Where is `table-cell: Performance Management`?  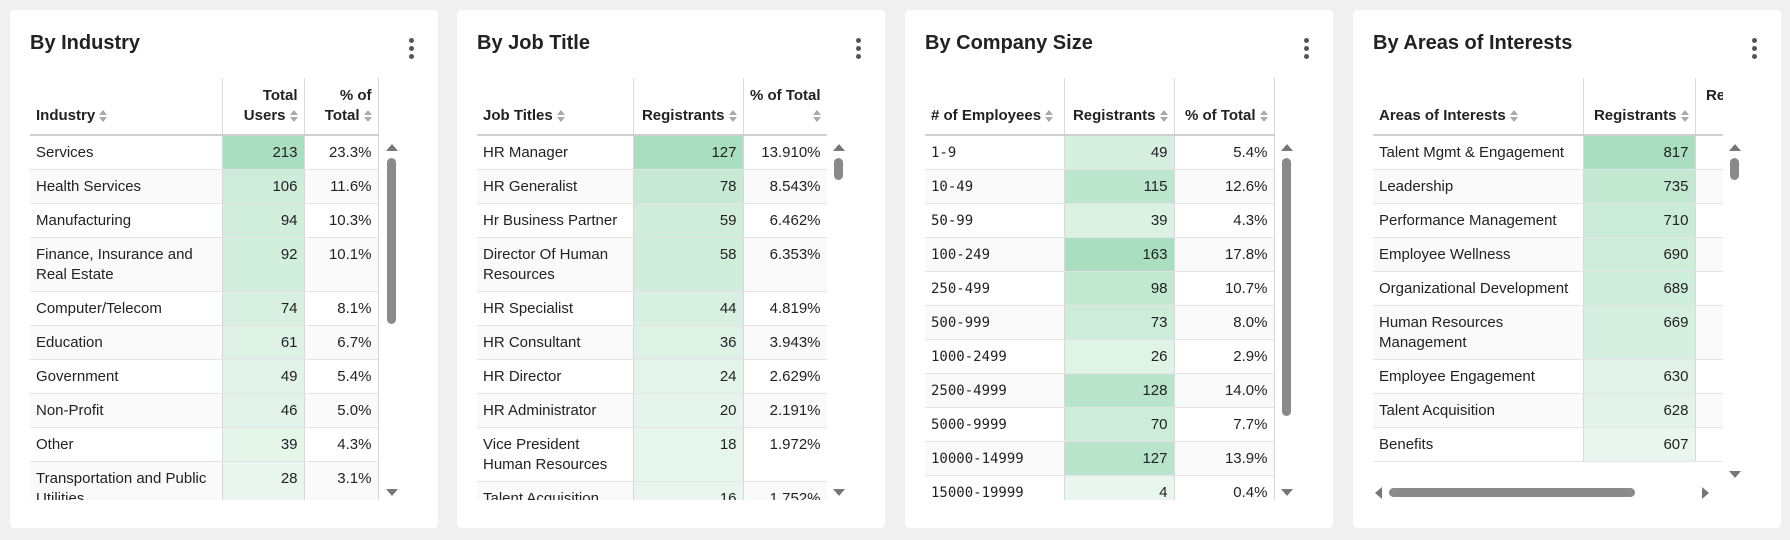 table-cell: Performance Management is located at coordinates (1478, 220).